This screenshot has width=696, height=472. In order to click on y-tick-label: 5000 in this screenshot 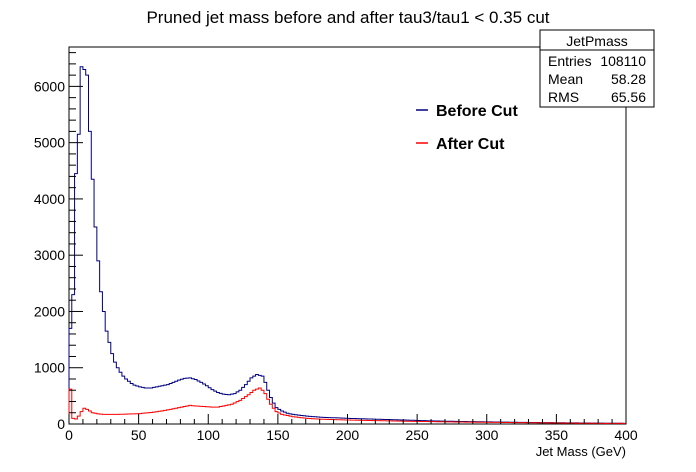, I will do `click(49, 143)`.